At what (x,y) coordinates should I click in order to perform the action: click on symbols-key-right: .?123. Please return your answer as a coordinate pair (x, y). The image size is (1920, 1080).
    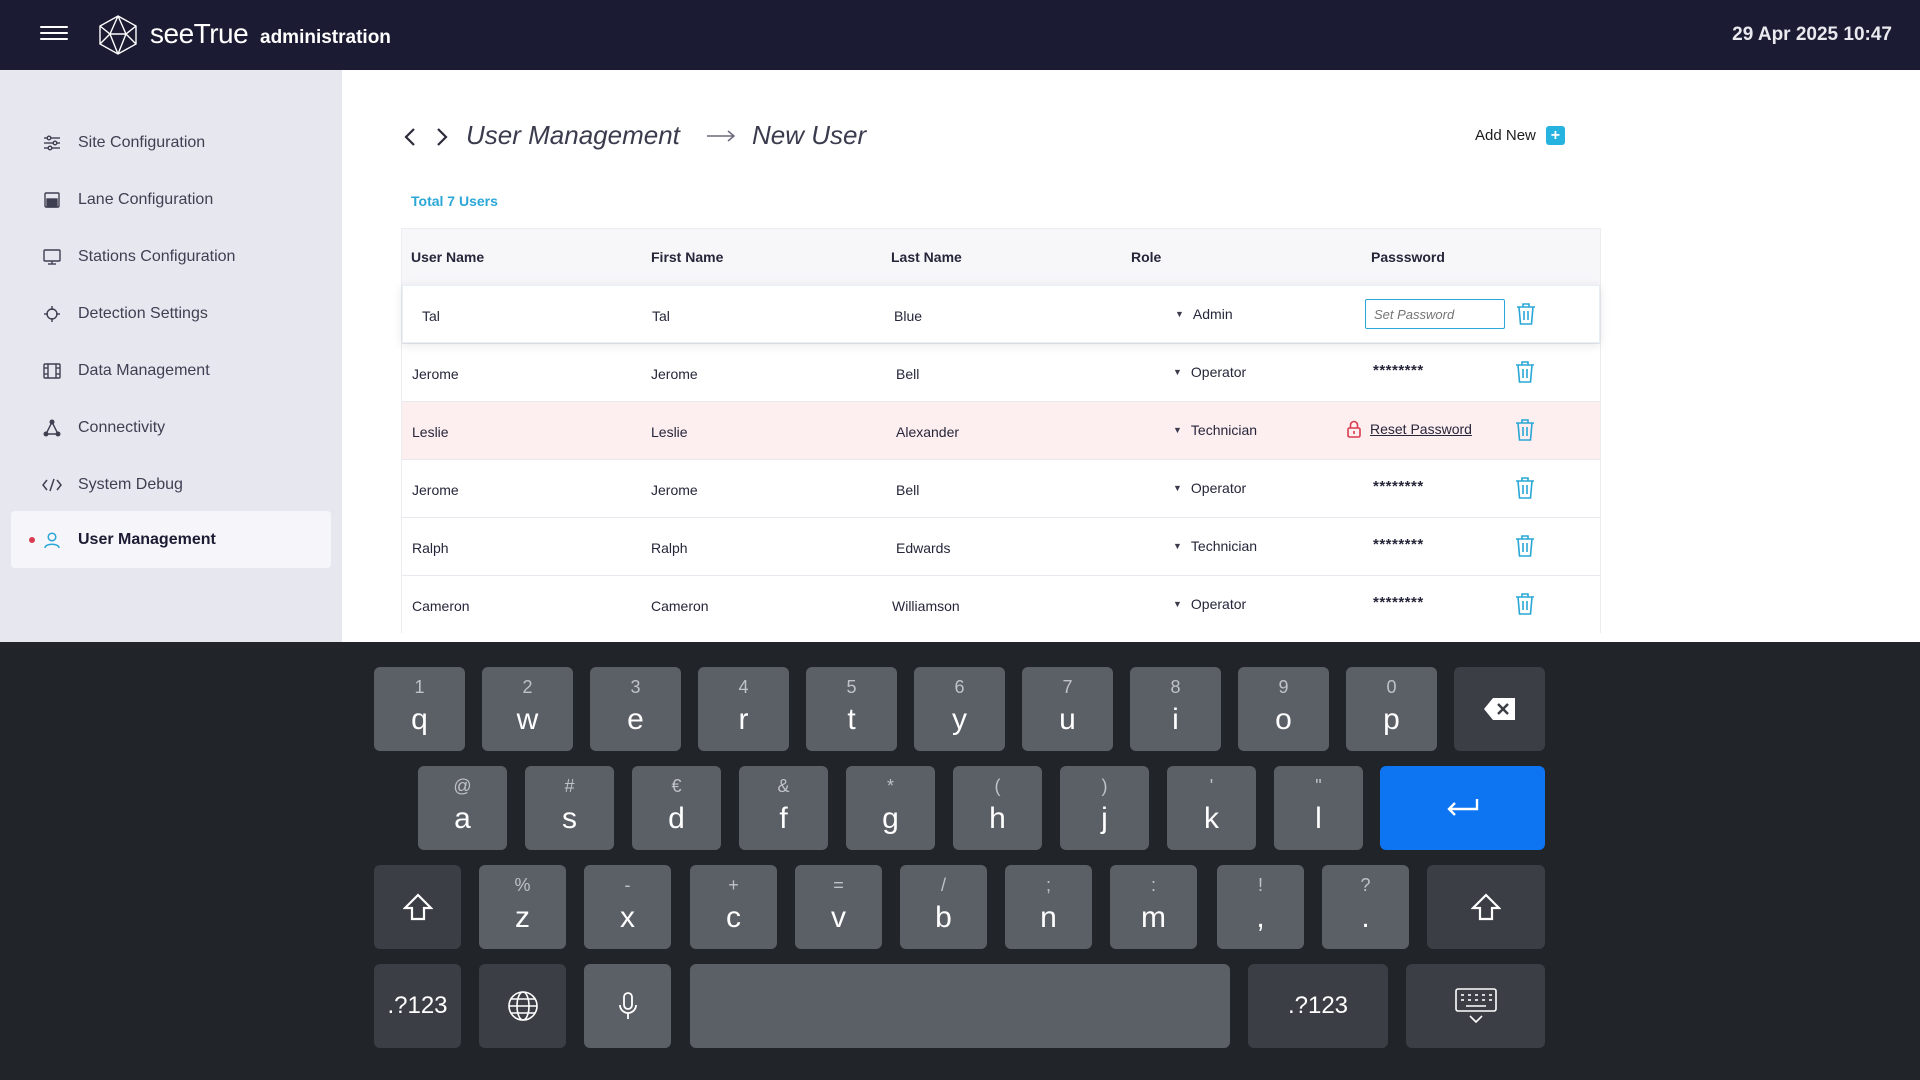
    Looking at the image, I should click on (1318, 1006).